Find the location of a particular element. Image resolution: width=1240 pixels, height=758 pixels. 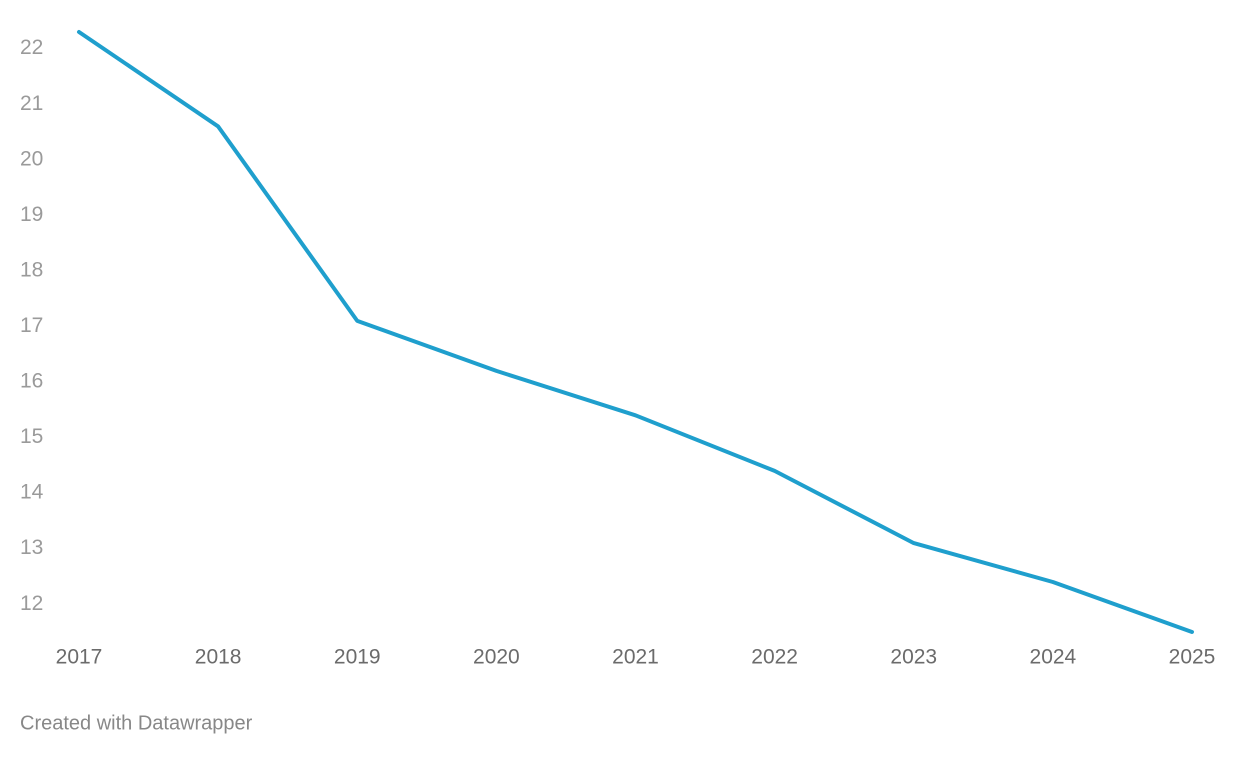

footer: Created with Datawrapper is located at coordinates (136, 723).